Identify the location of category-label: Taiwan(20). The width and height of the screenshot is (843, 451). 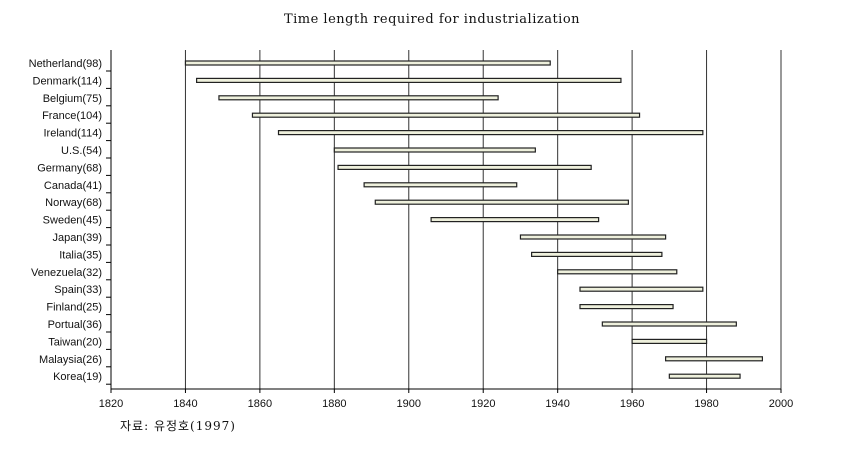
(75, 342).